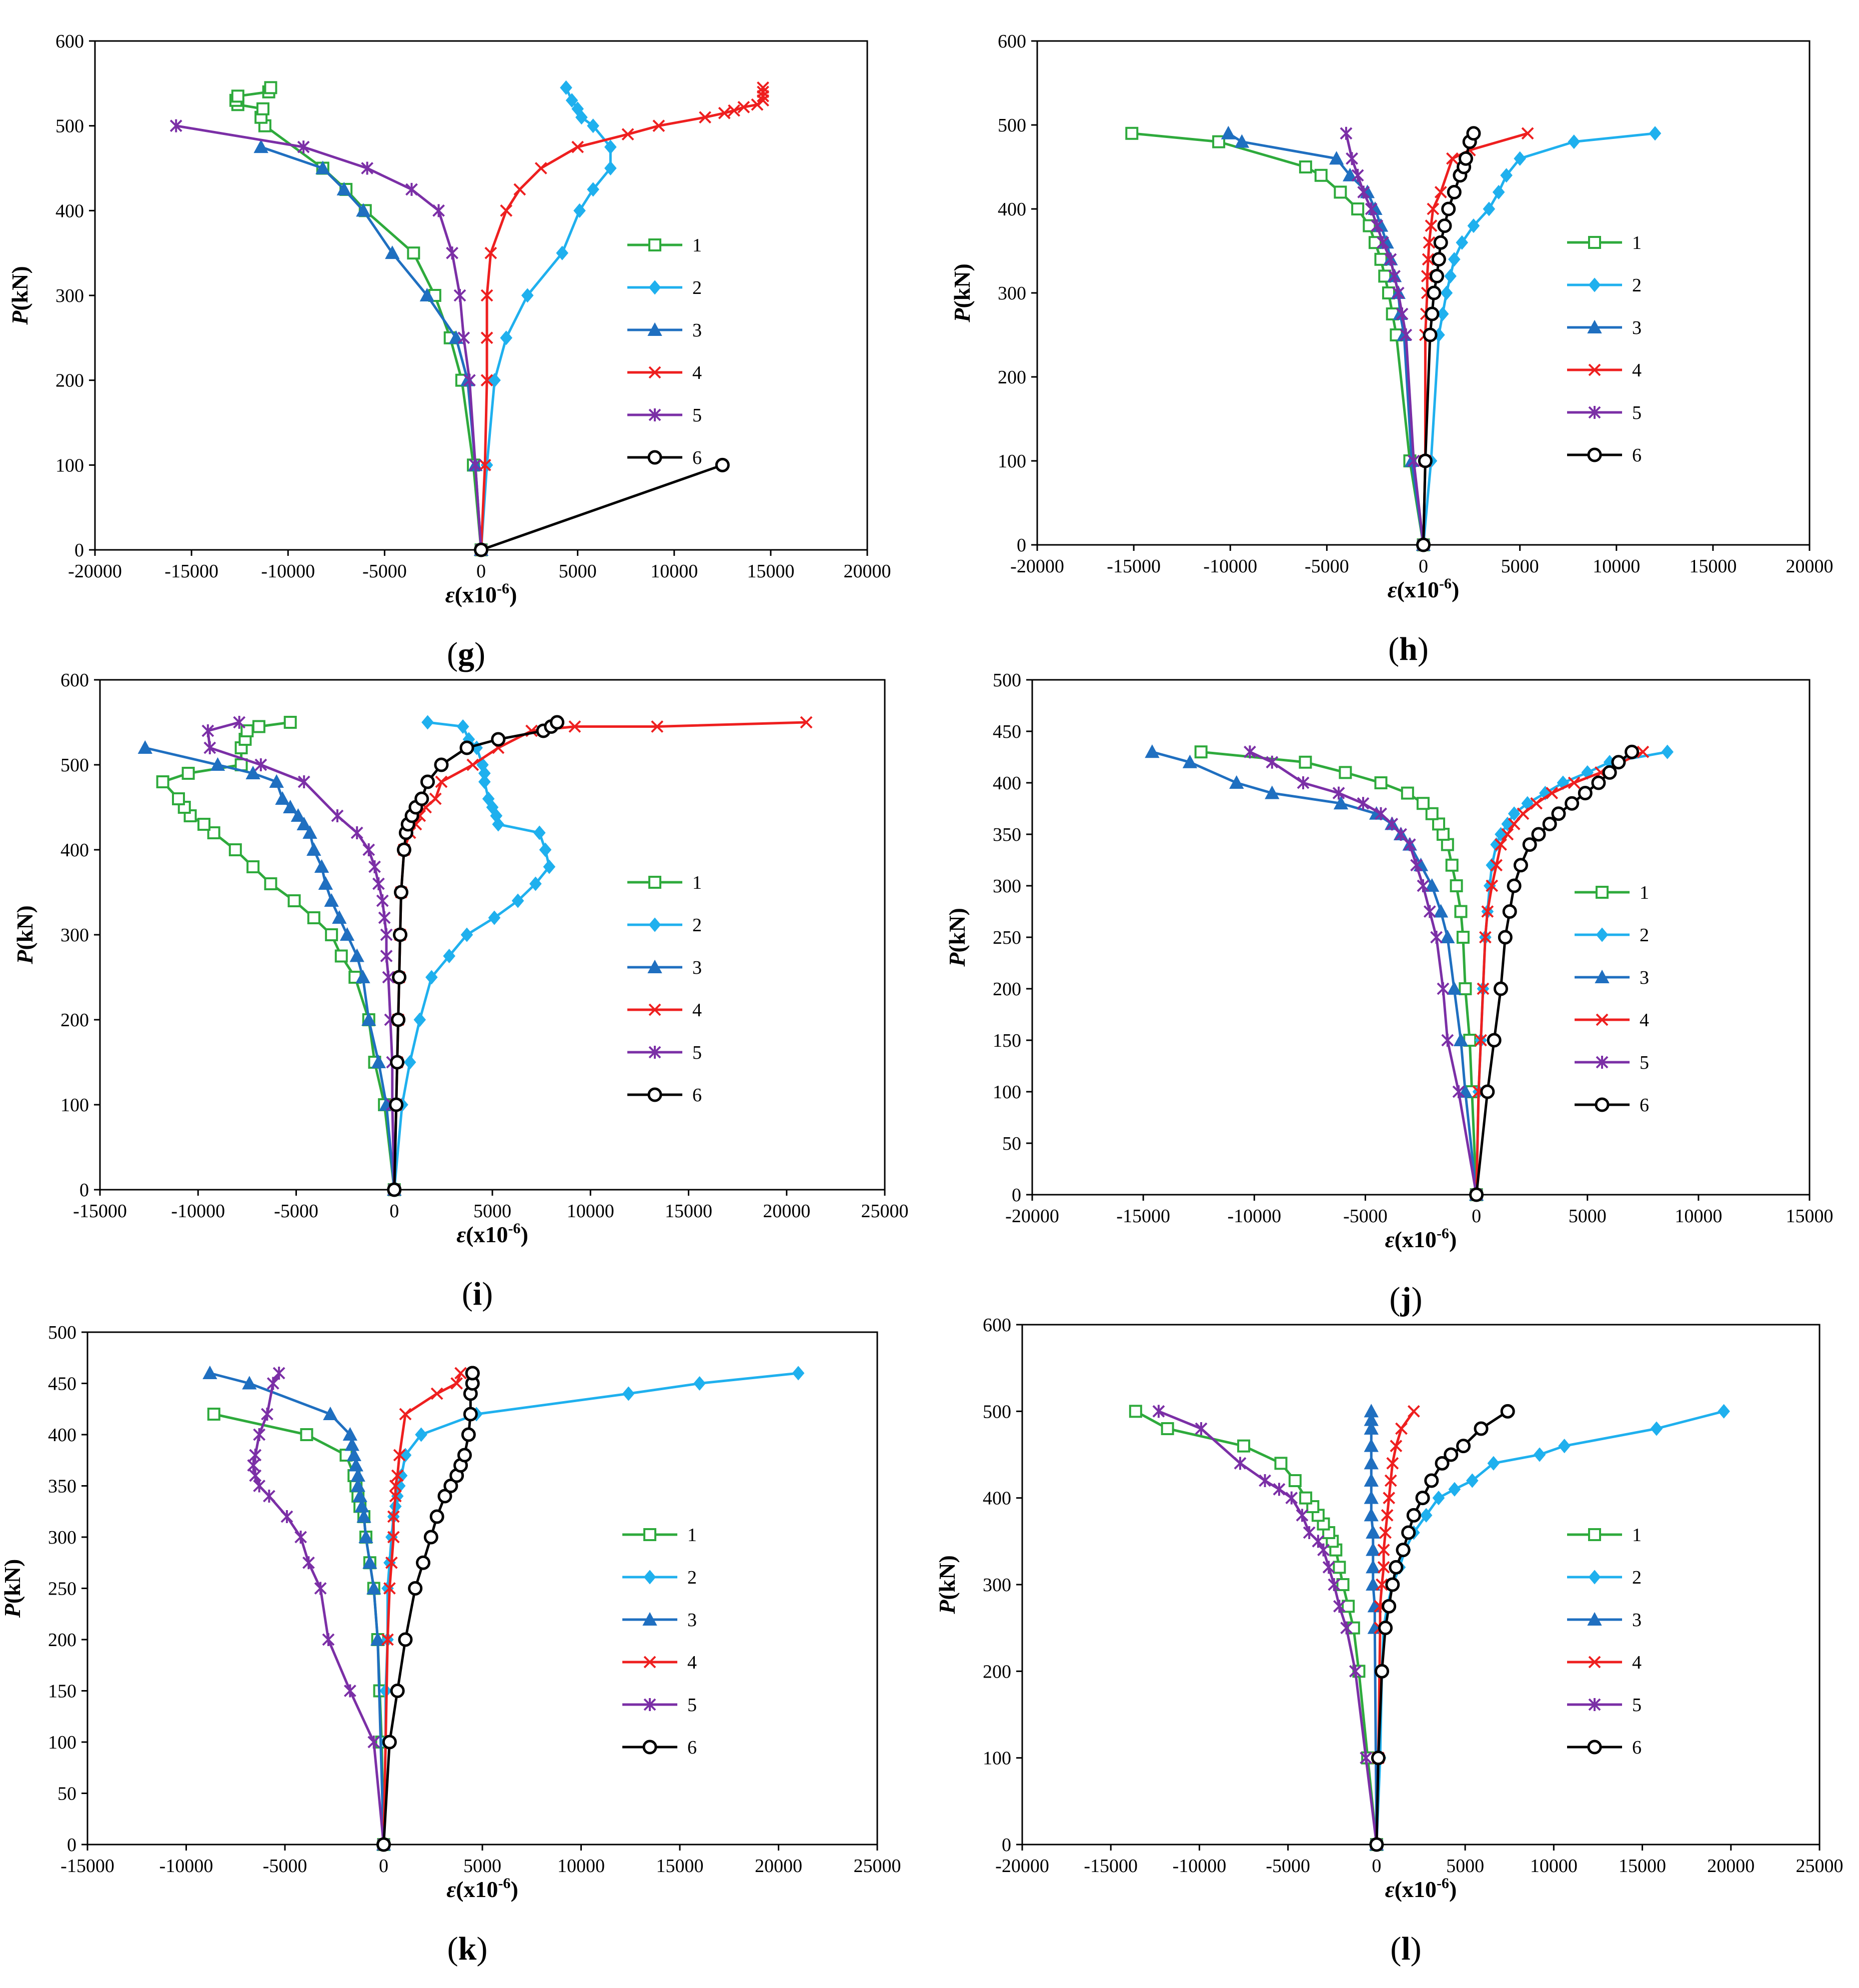 Image resolution: width=1859 pixels, height=1988 pixels. What do you see at coordinates (62, 1743) in the screenshot?
I see `y-tick-label: 100` at bounding box center [62, 1743].